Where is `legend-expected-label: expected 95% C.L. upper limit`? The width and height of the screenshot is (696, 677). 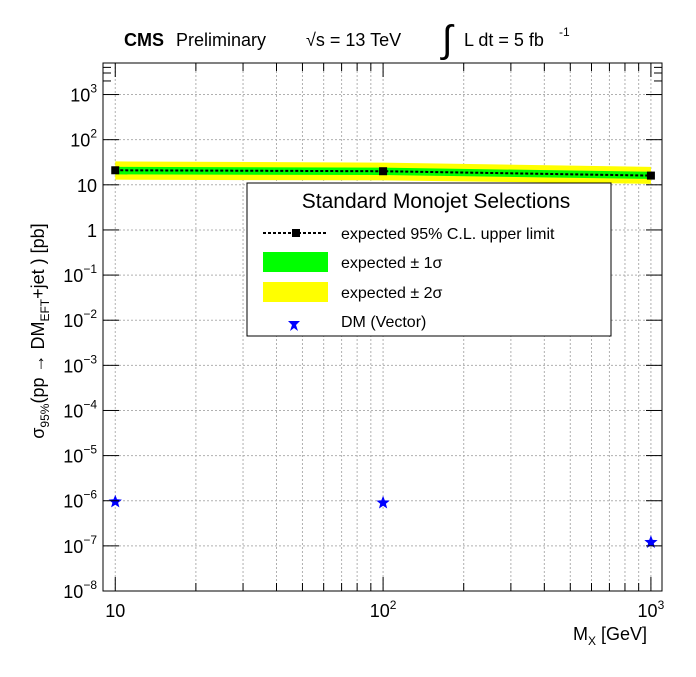
legend-expected-label: expected 95% C.L. upper limit is located at coordinates (448, 234).